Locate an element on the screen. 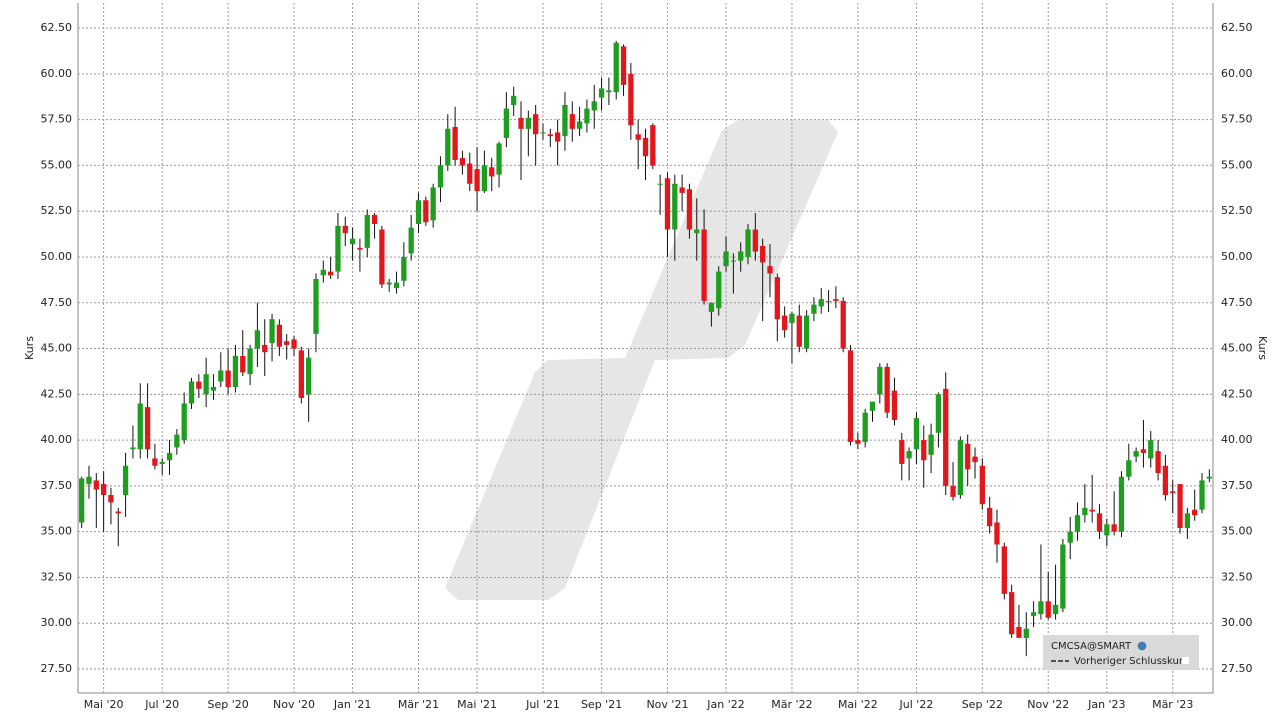 The height and width of the screenshot is (719, 1280). y2-tick-label: 35.00 is located at coordinates (1237, 531).